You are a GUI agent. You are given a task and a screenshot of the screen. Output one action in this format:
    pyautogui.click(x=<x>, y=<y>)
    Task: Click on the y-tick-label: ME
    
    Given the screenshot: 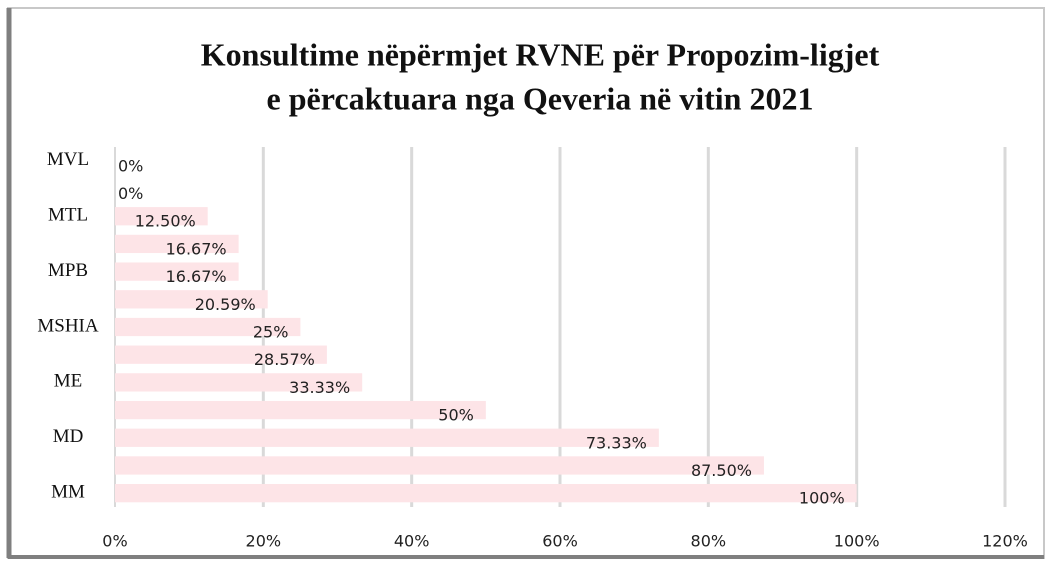 What is the action you would take?
    pyautogui.click(x=68, y=381)
    